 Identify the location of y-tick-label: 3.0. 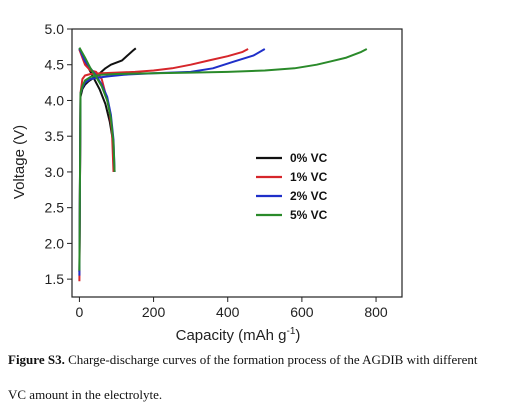
(55, 172).